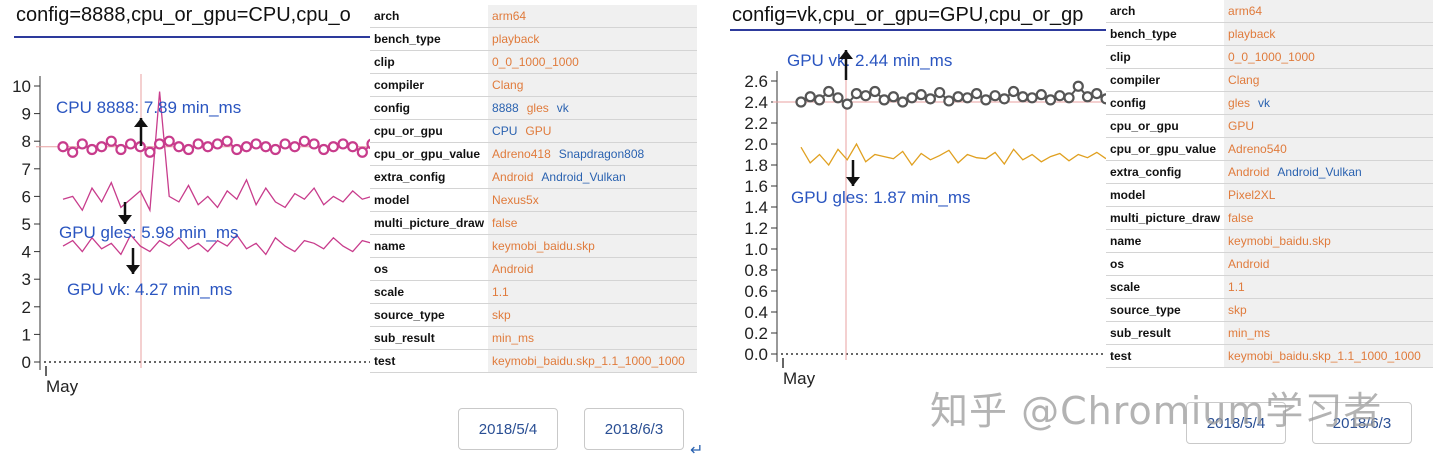 Image resolution: width=1440 pixels, height=465 pixels. I want to click on info-value: Nexus5x, so click(515, 200).